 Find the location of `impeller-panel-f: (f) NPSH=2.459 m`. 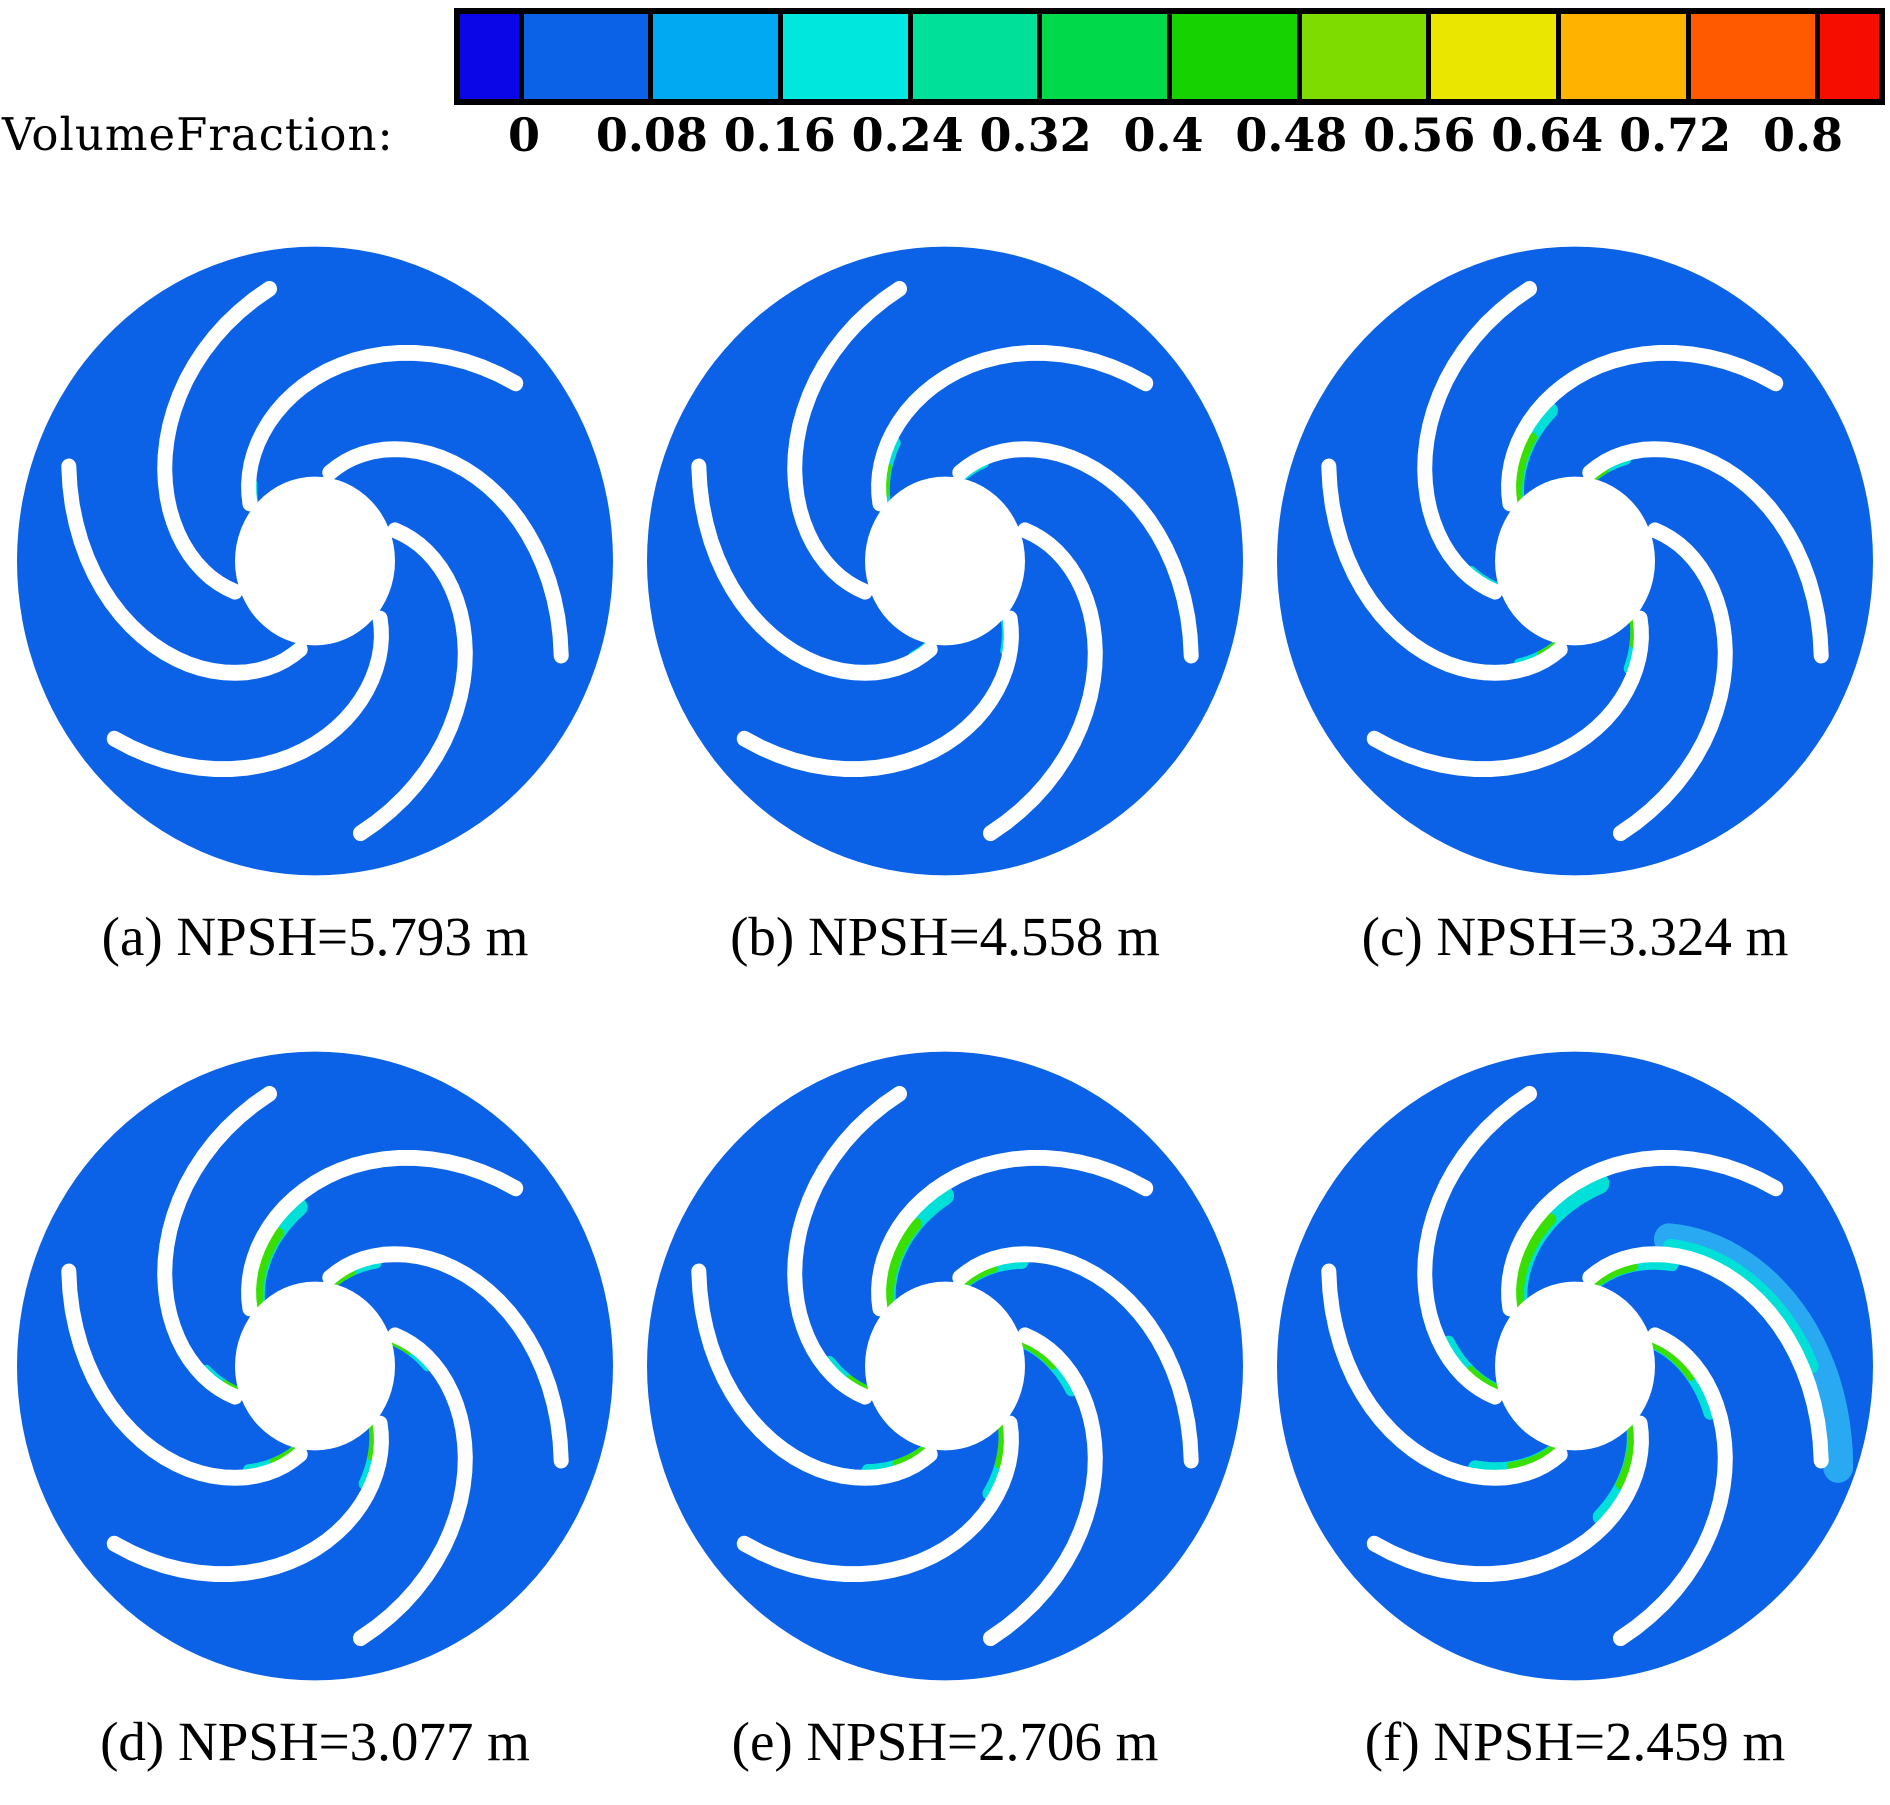

impeller-panel-f: (f) NPSH=2.459 m is located at coordinates (1575, 1402).